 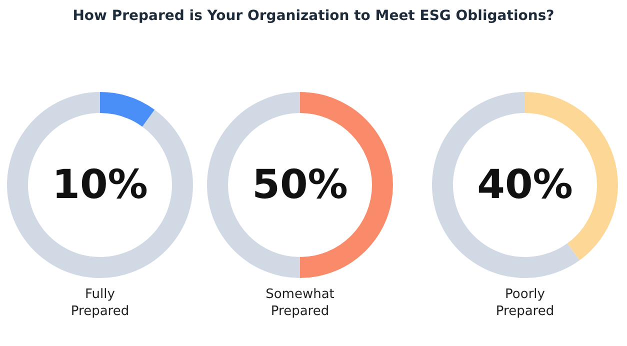 What do you see at coordinates (525, 185) in the screenshot?
I see `text: 40%` at bounding box center [525, 185].